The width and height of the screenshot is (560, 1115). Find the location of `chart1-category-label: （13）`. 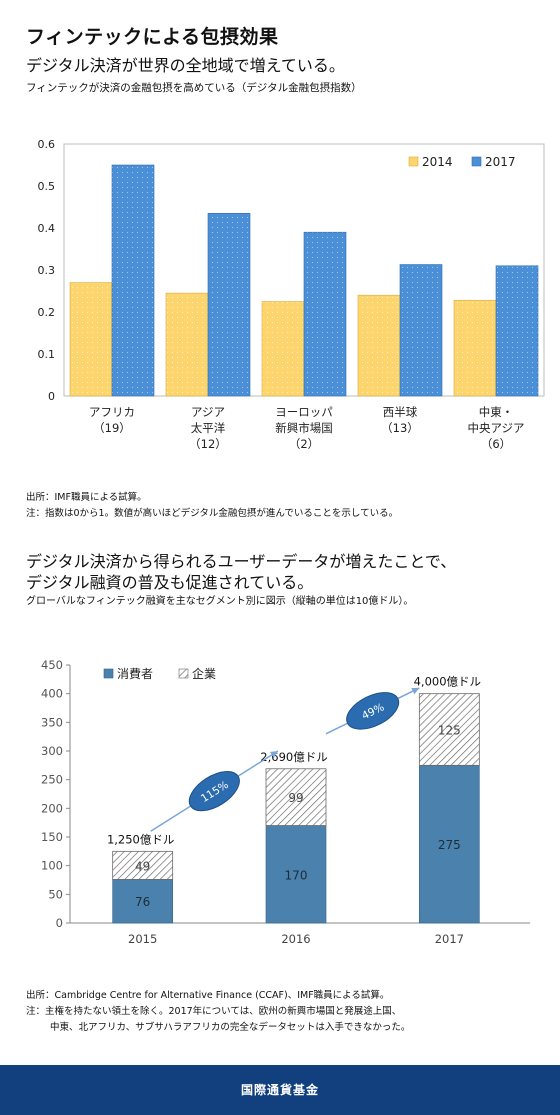

chart1-category-label: （13） is located at coordinates (400, 428).